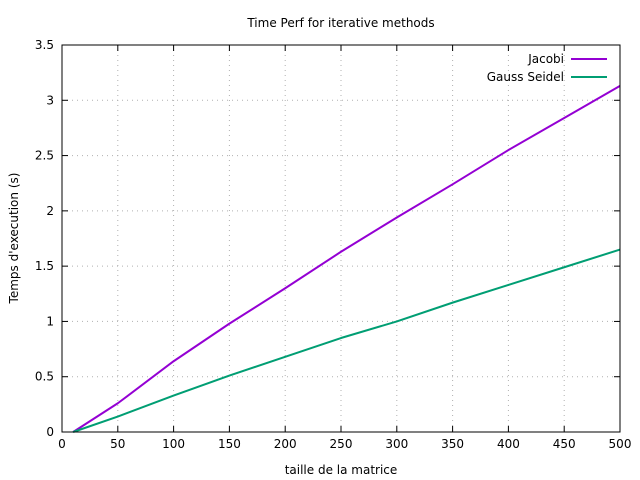 The image size is (640, 480). I want to click on x-tick-label: 250, so click(341, 444).